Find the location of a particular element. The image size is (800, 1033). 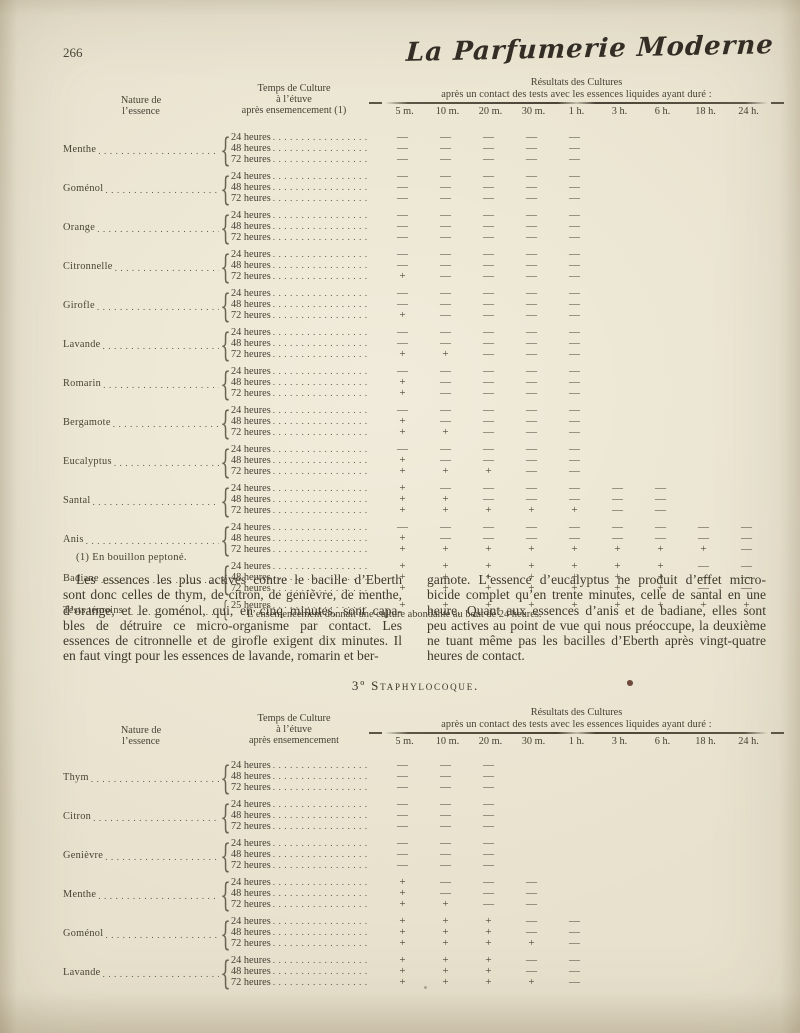

essence-name-cell: Goménol is located at coordinates (141, 188).